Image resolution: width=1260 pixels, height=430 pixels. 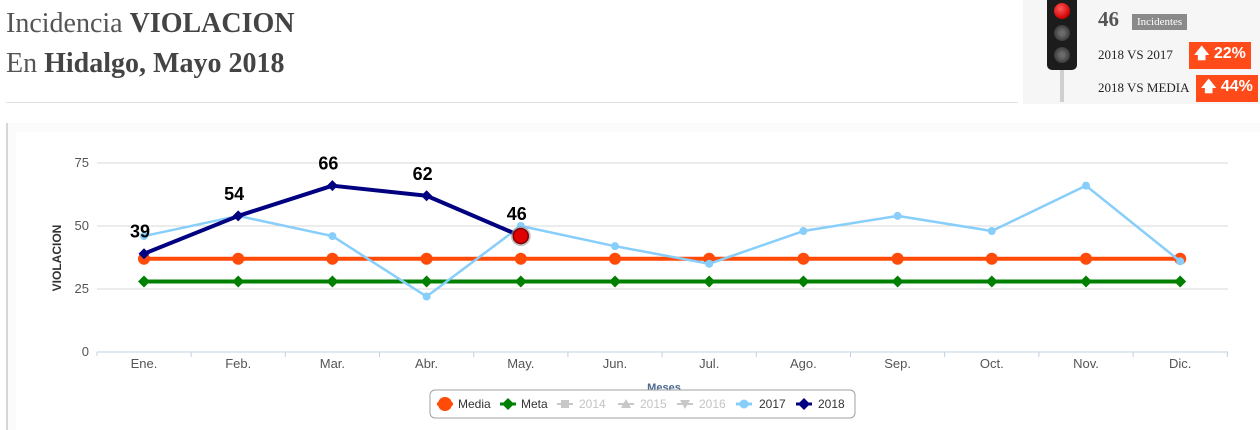 What do you see at coordinates (992, 363) in the screenshot?
I see `x-tick-label: Oct.` at bounding box center [992, 363].